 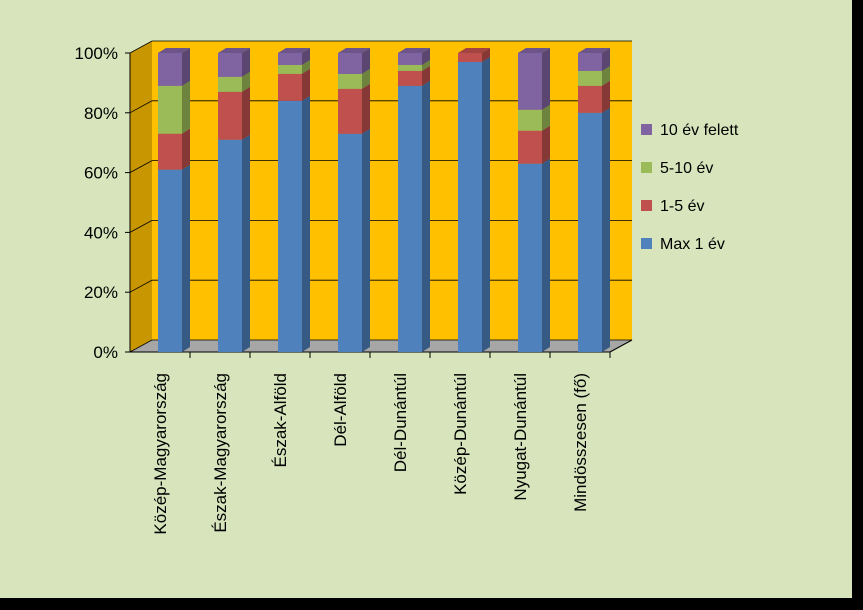 What do you see at coordinates (380, 47) in the screenshot?
I see `gridline` at bounding box center [380, 47].